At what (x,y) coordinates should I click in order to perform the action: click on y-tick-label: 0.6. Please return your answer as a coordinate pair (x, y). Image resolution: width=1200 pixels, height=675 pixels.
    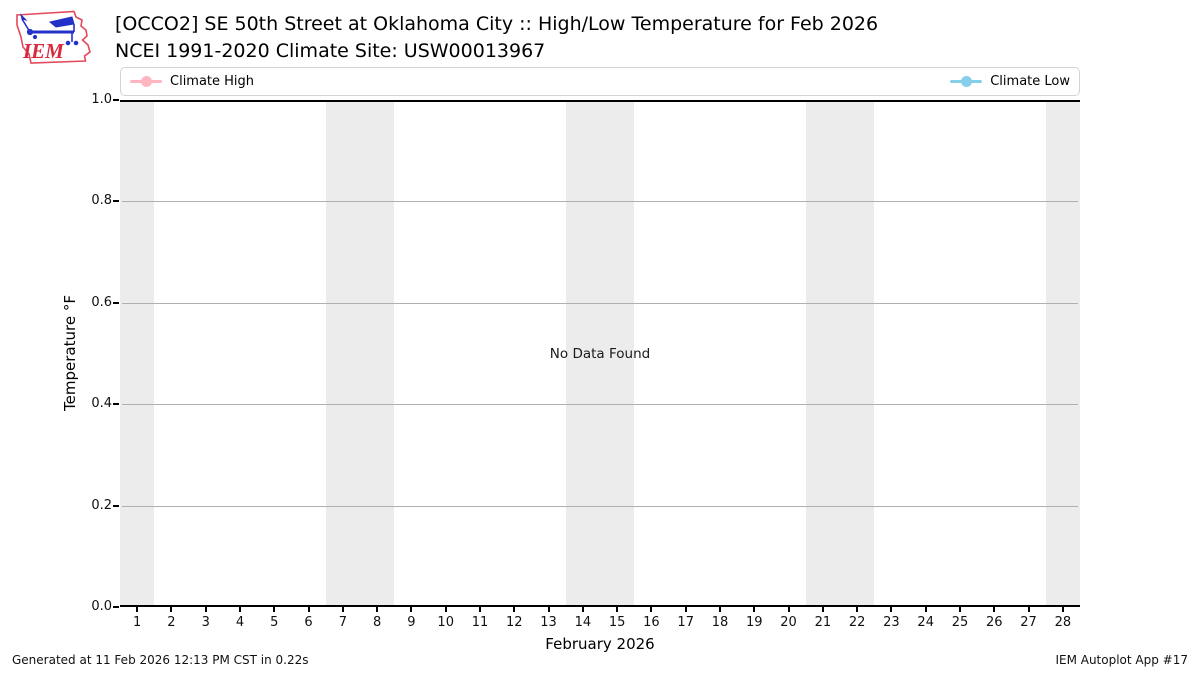
    Looking at the image, I should click on (101, 302).